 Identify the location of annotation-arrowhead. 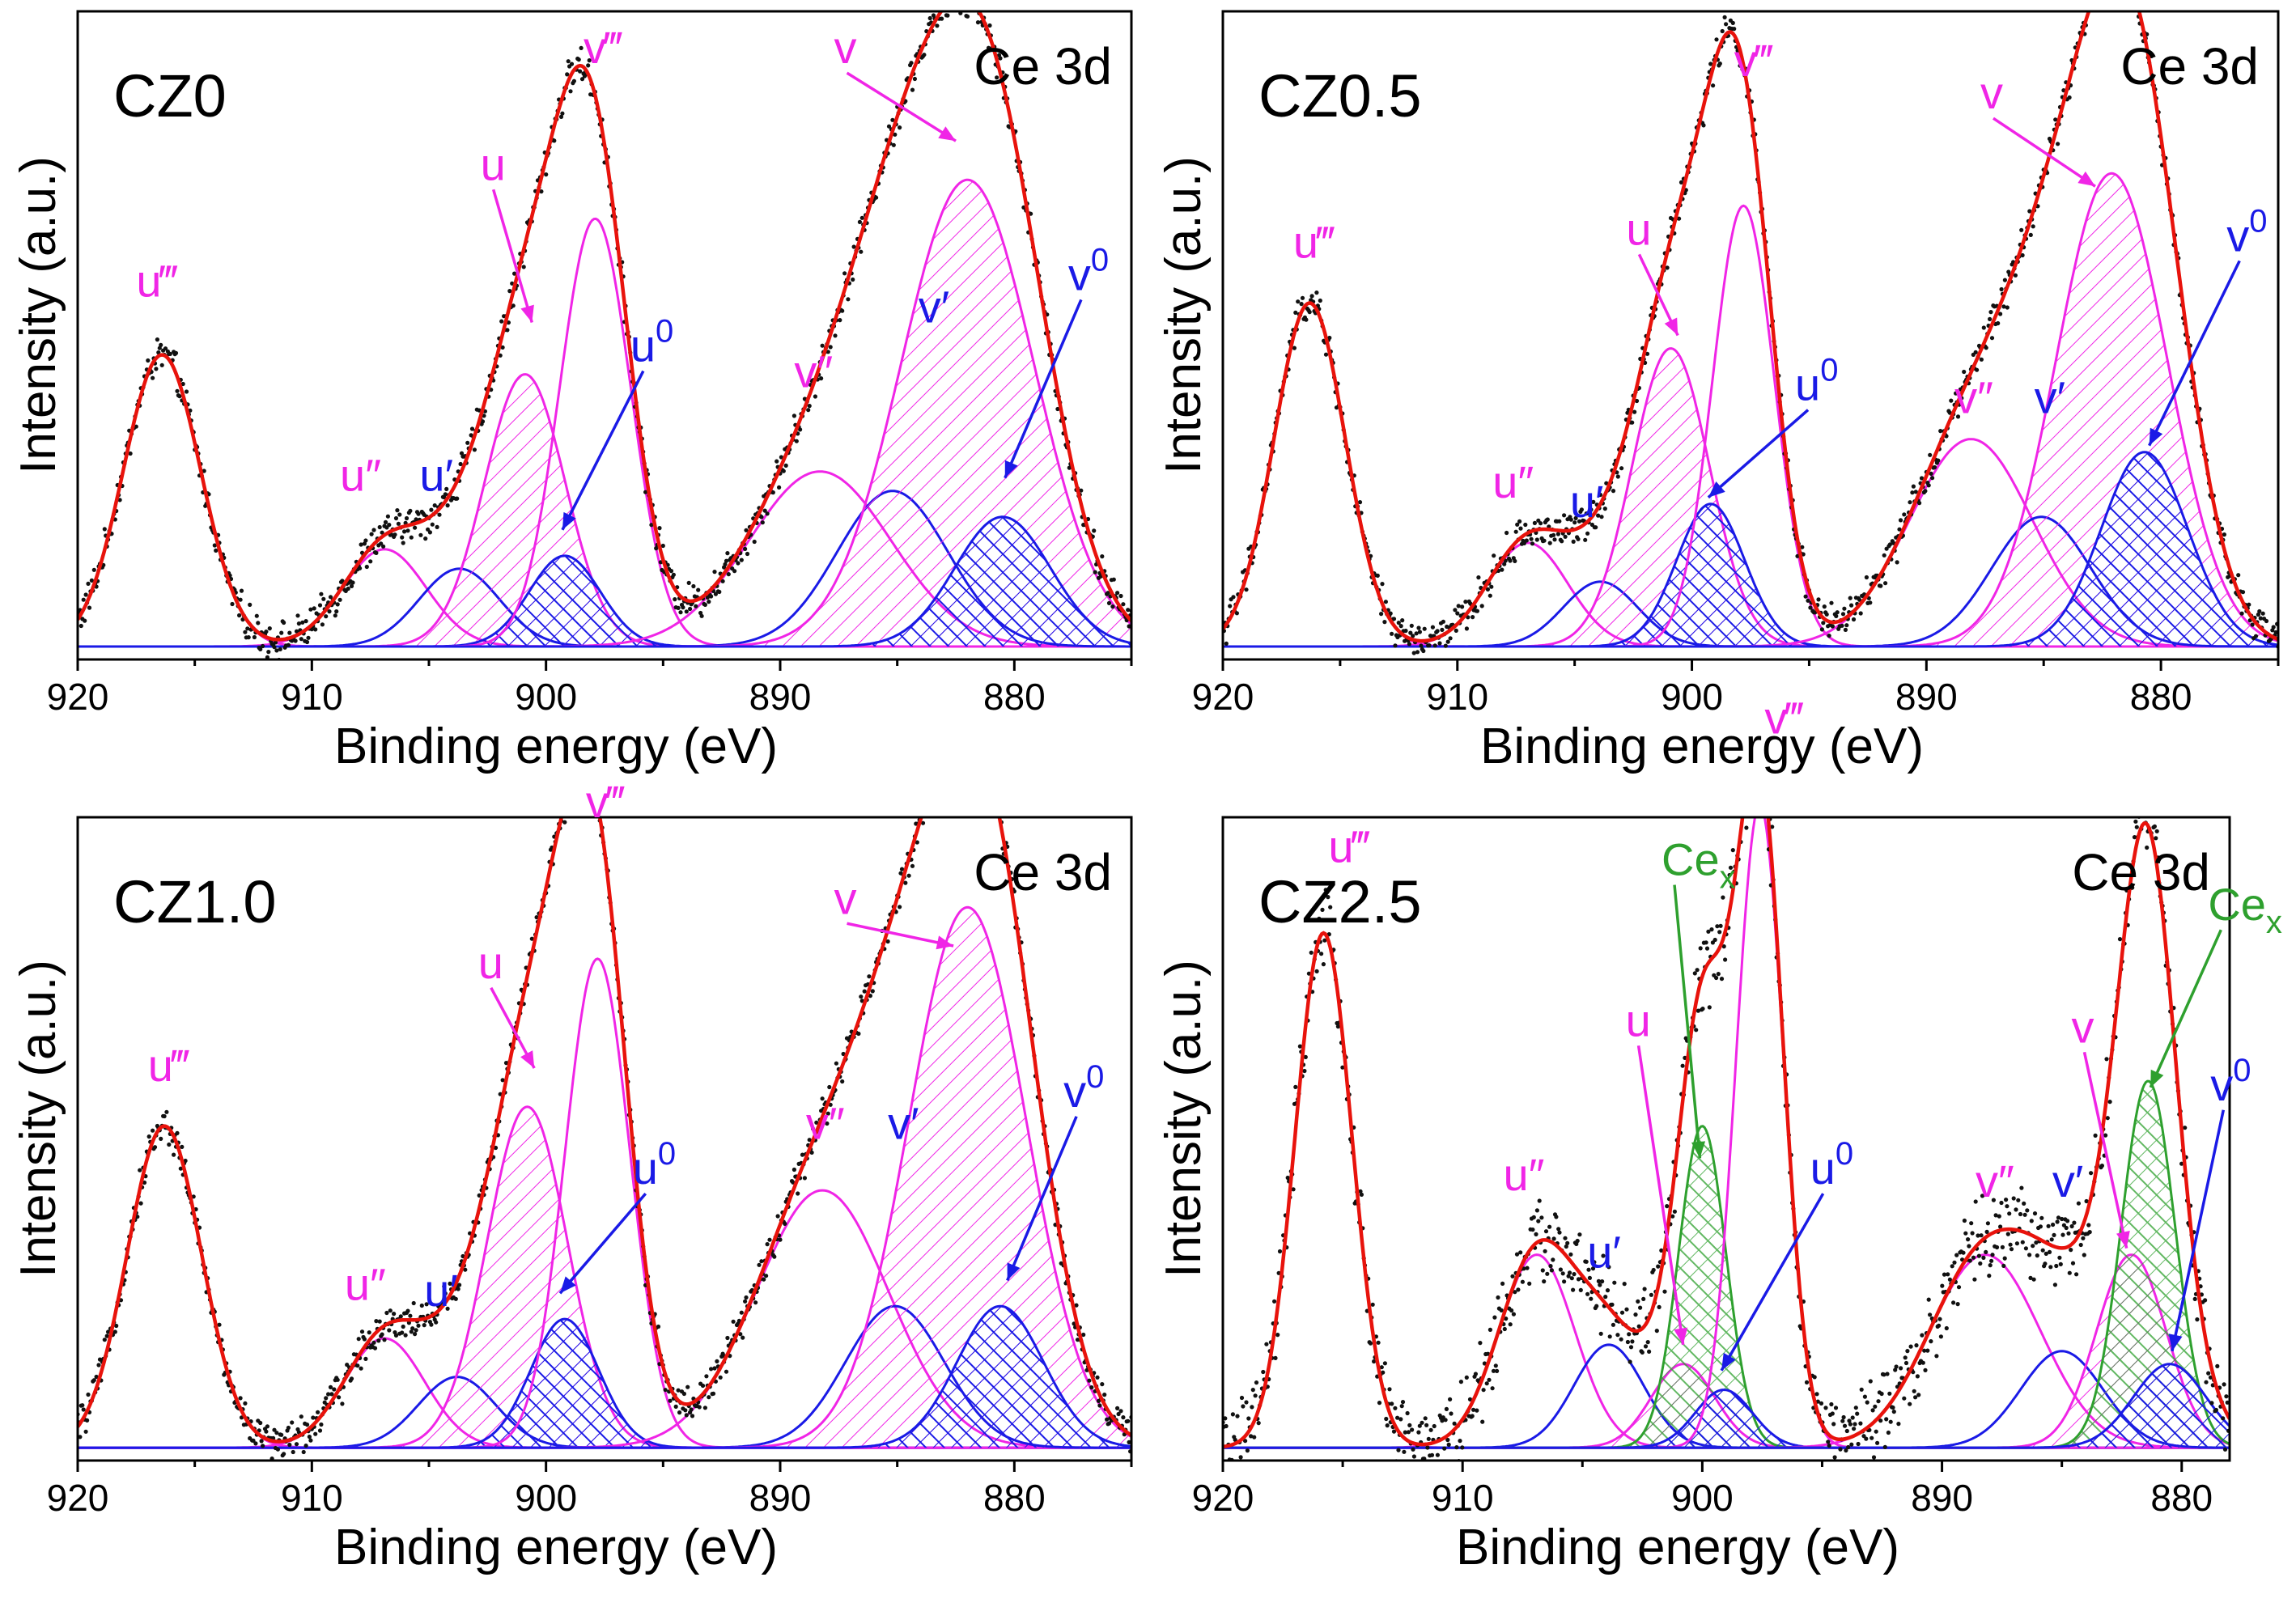
(1011, 469).